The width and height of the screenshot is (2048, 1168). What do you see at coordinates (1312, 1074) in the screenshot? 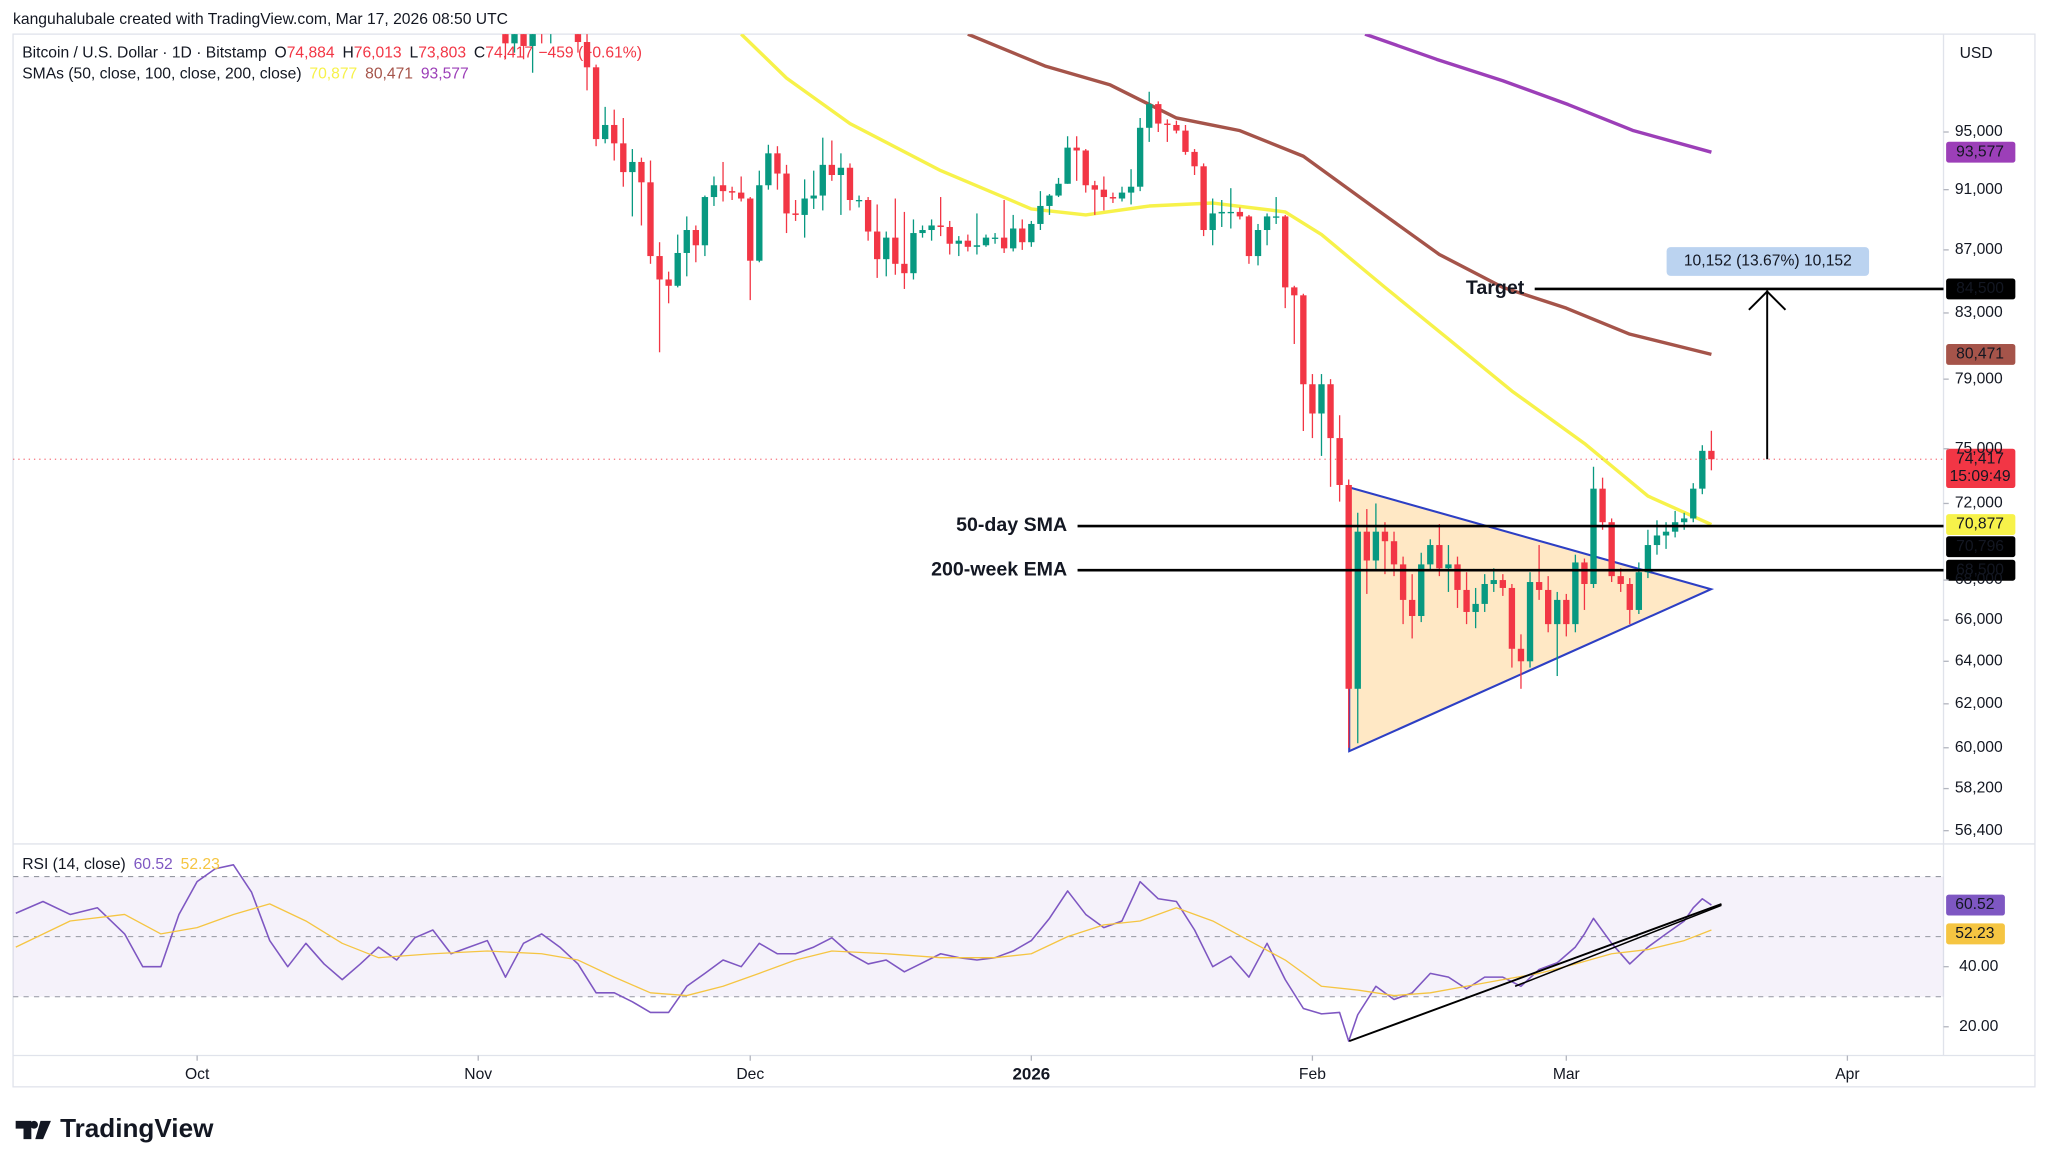
I see `x-tick-label: Feb` at bounding box center [1312, 1074].